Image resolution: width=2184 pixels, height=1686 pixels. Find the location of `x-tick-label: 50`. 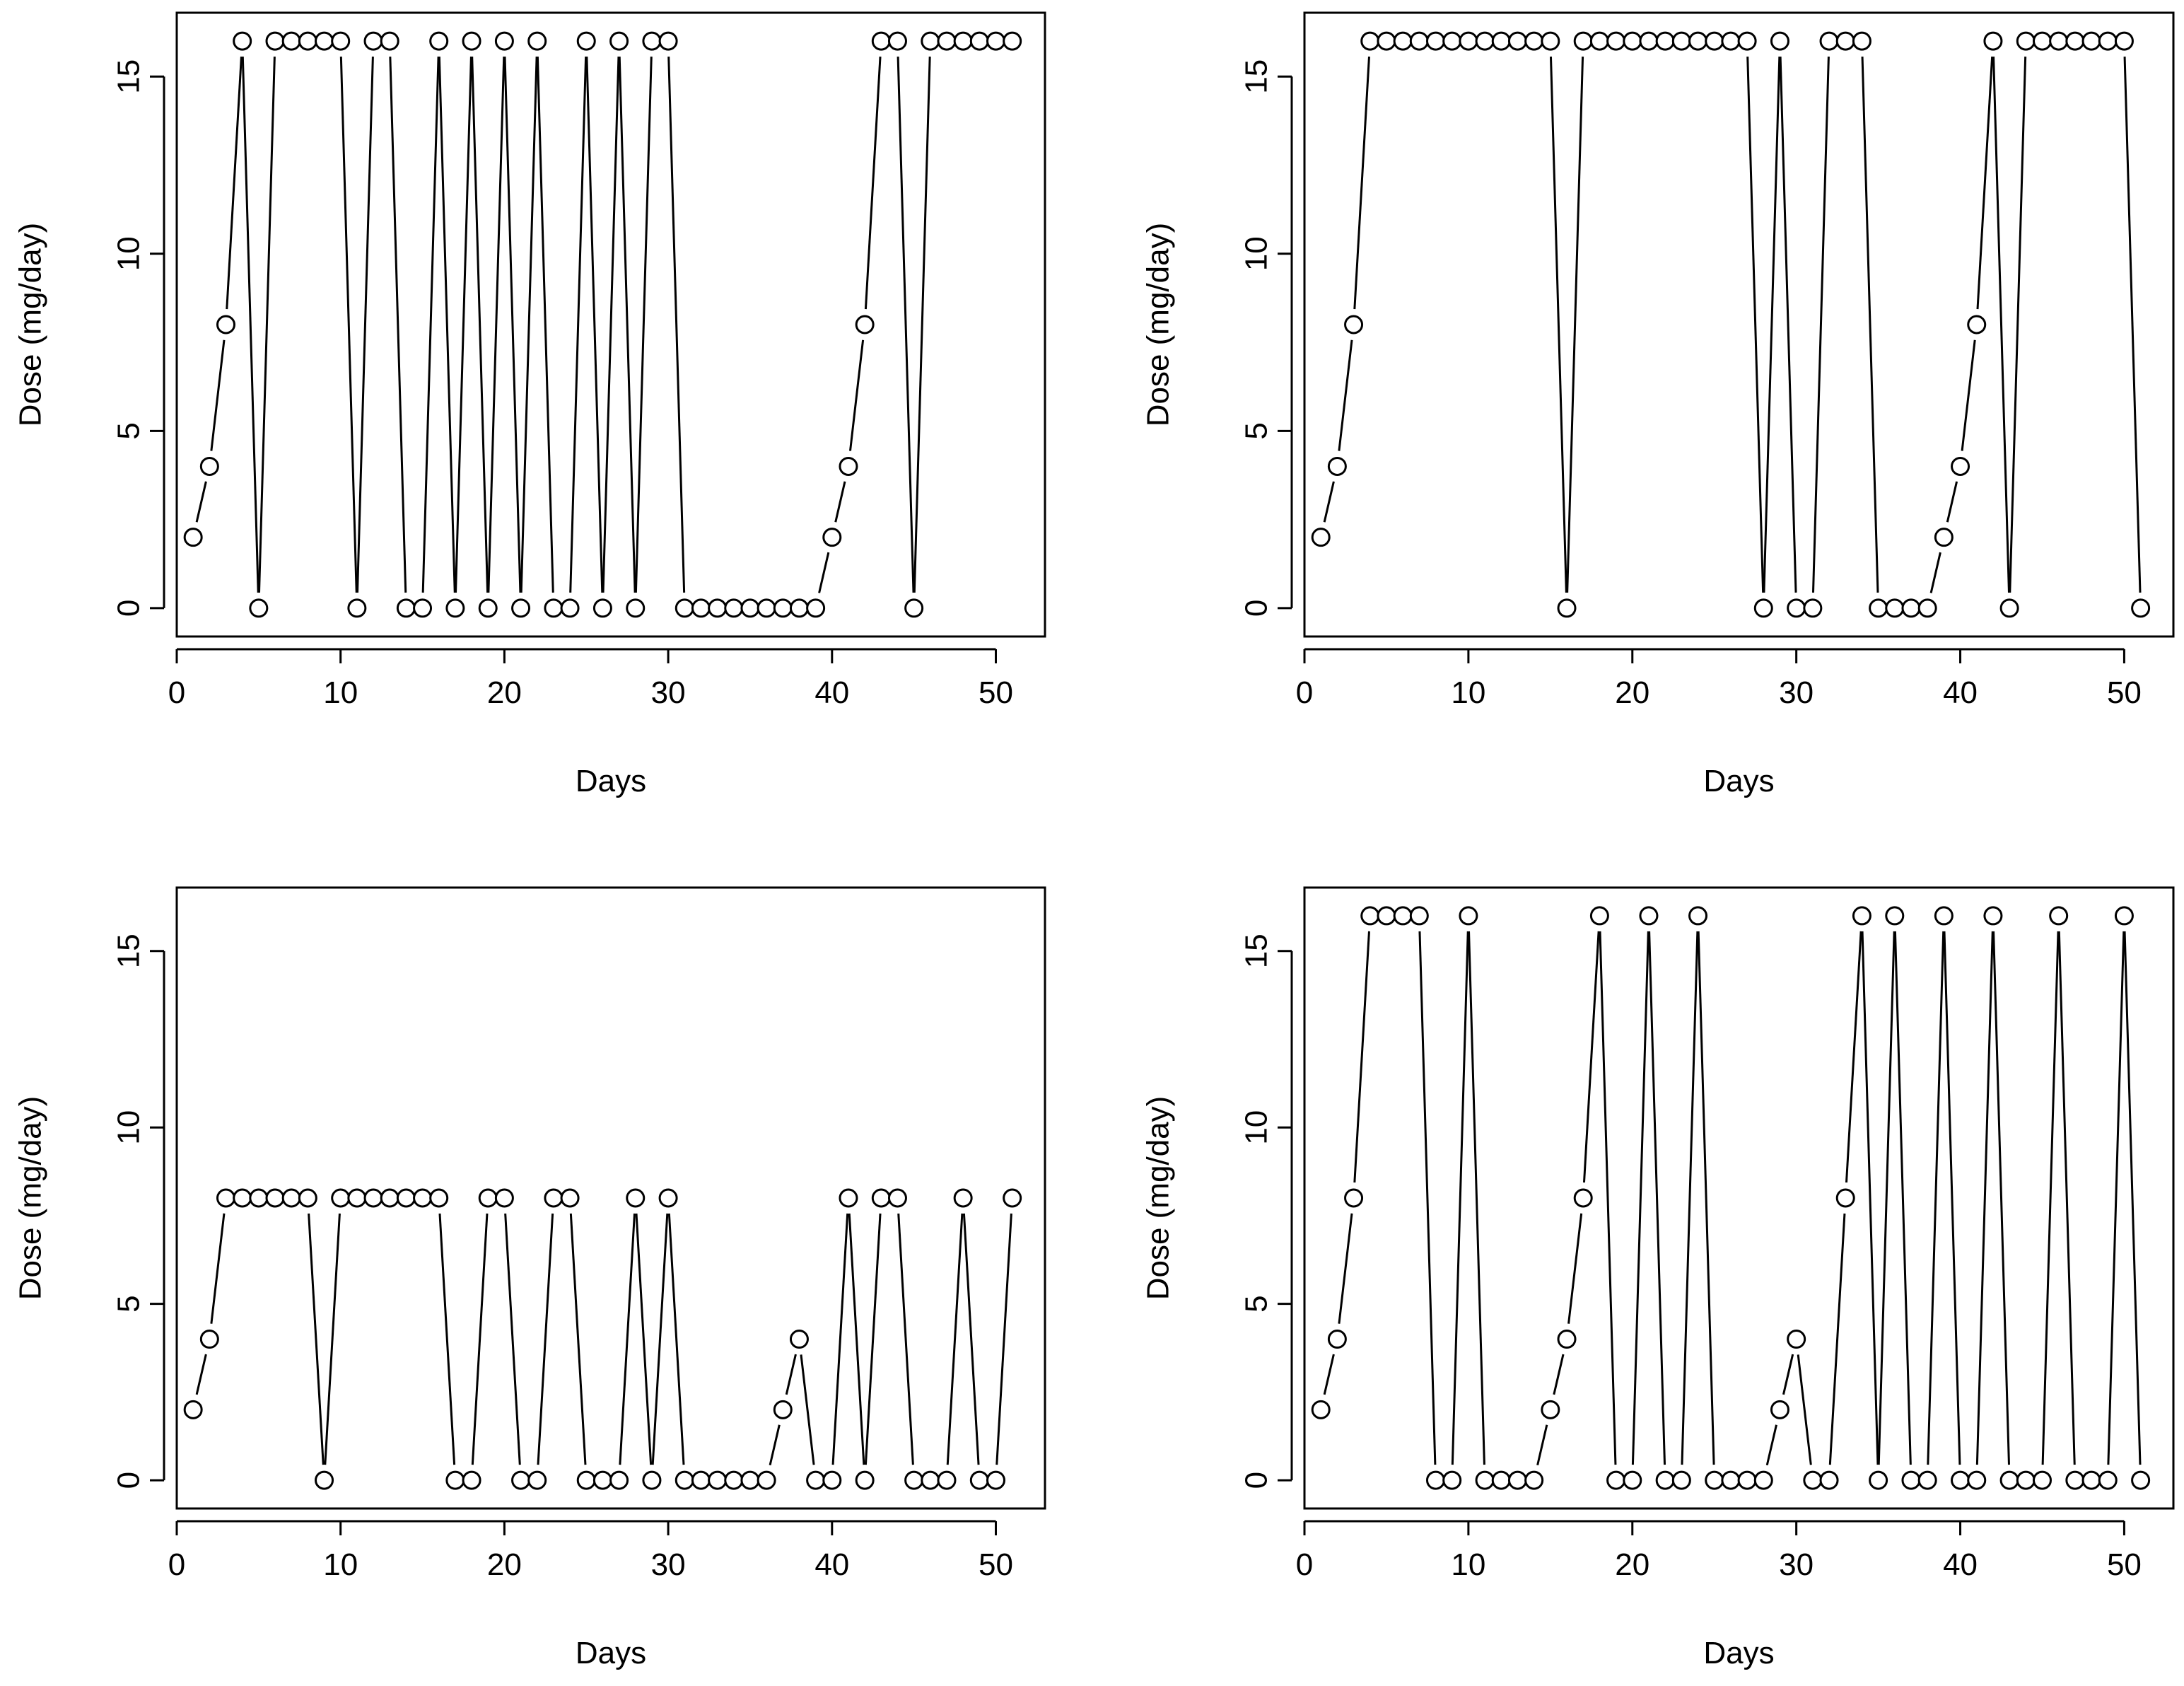

x-tick-label: 50 is located at coordinates (996, 693).